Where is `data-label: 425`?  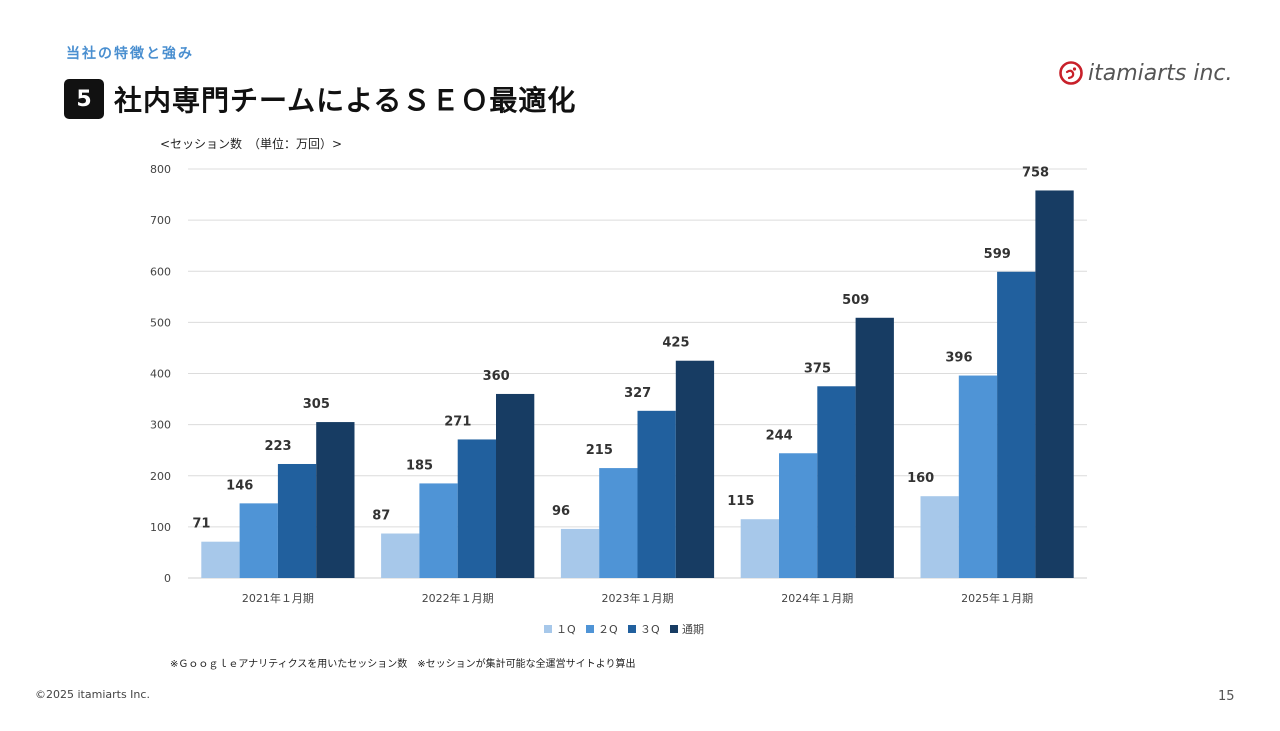
data-label: 425 is located at coordinates (675, 343).